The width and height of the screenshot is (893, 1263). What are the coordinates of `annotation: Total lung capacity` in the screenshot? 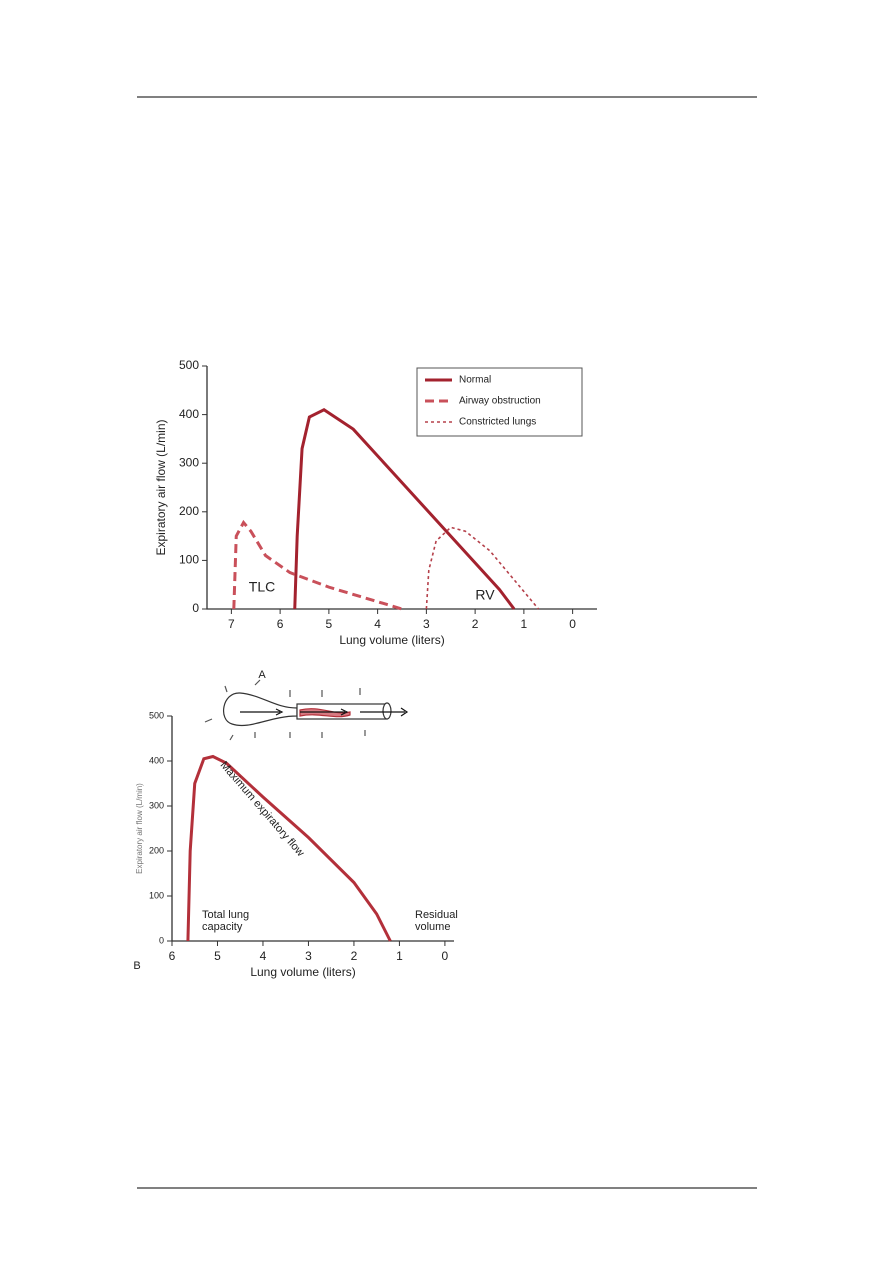 It's located at (225, 921).